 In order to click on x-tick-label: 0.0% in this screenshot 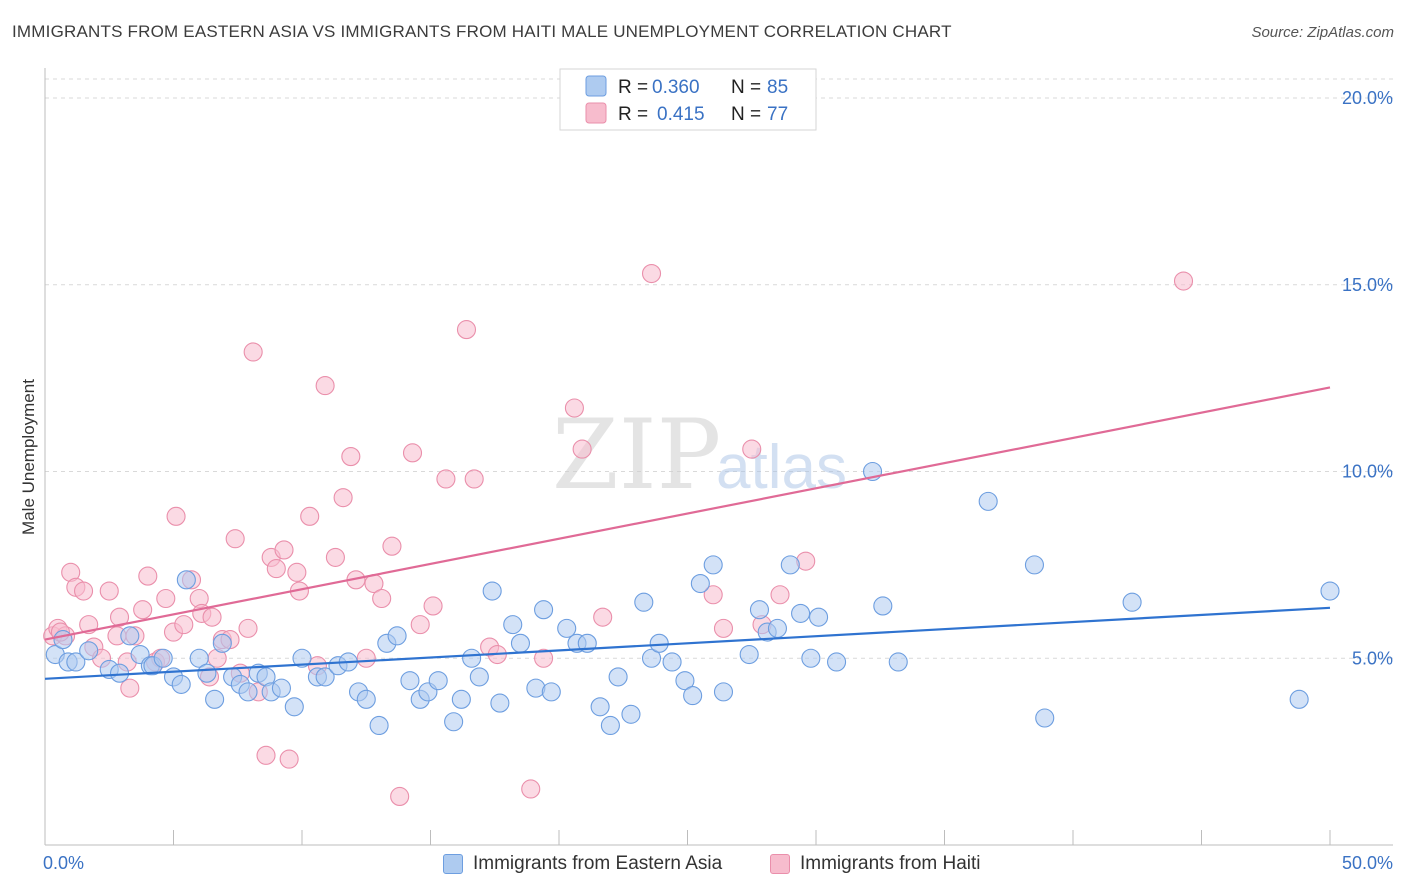, I will do `click(63, 863)`.